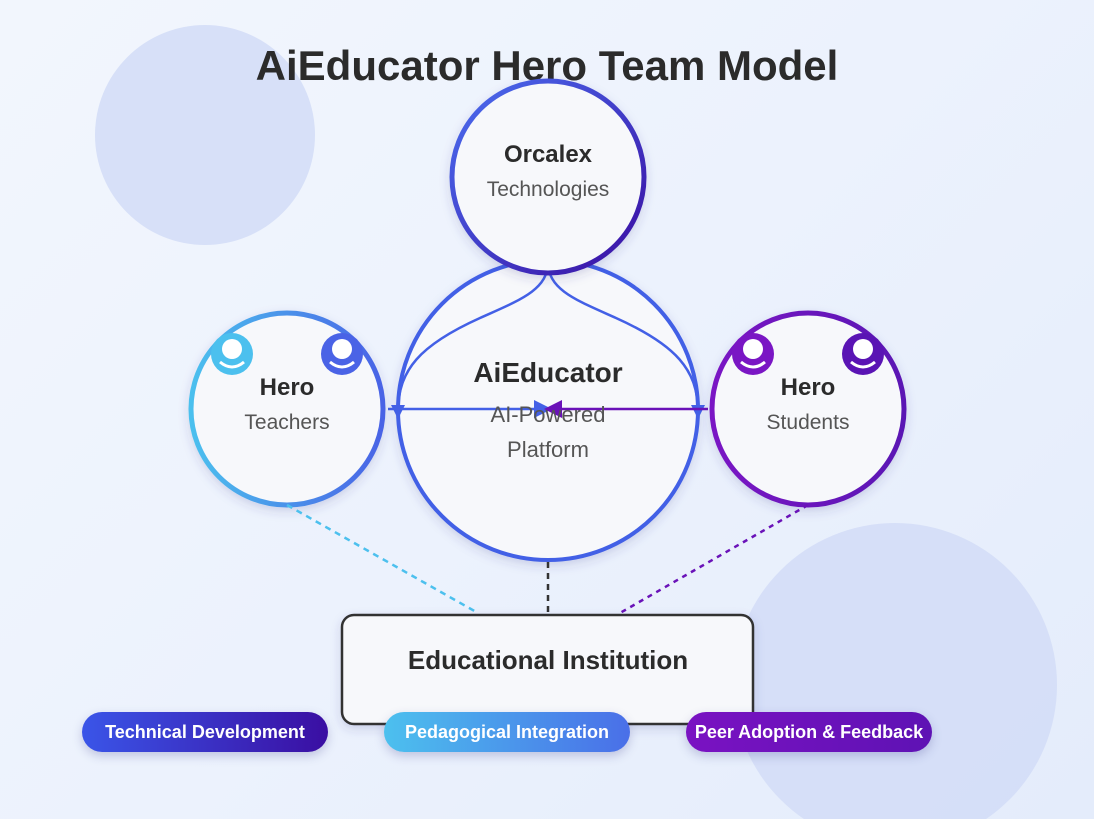  I want to click on orcalex-subtitle: Technologies, so click(548, 189).